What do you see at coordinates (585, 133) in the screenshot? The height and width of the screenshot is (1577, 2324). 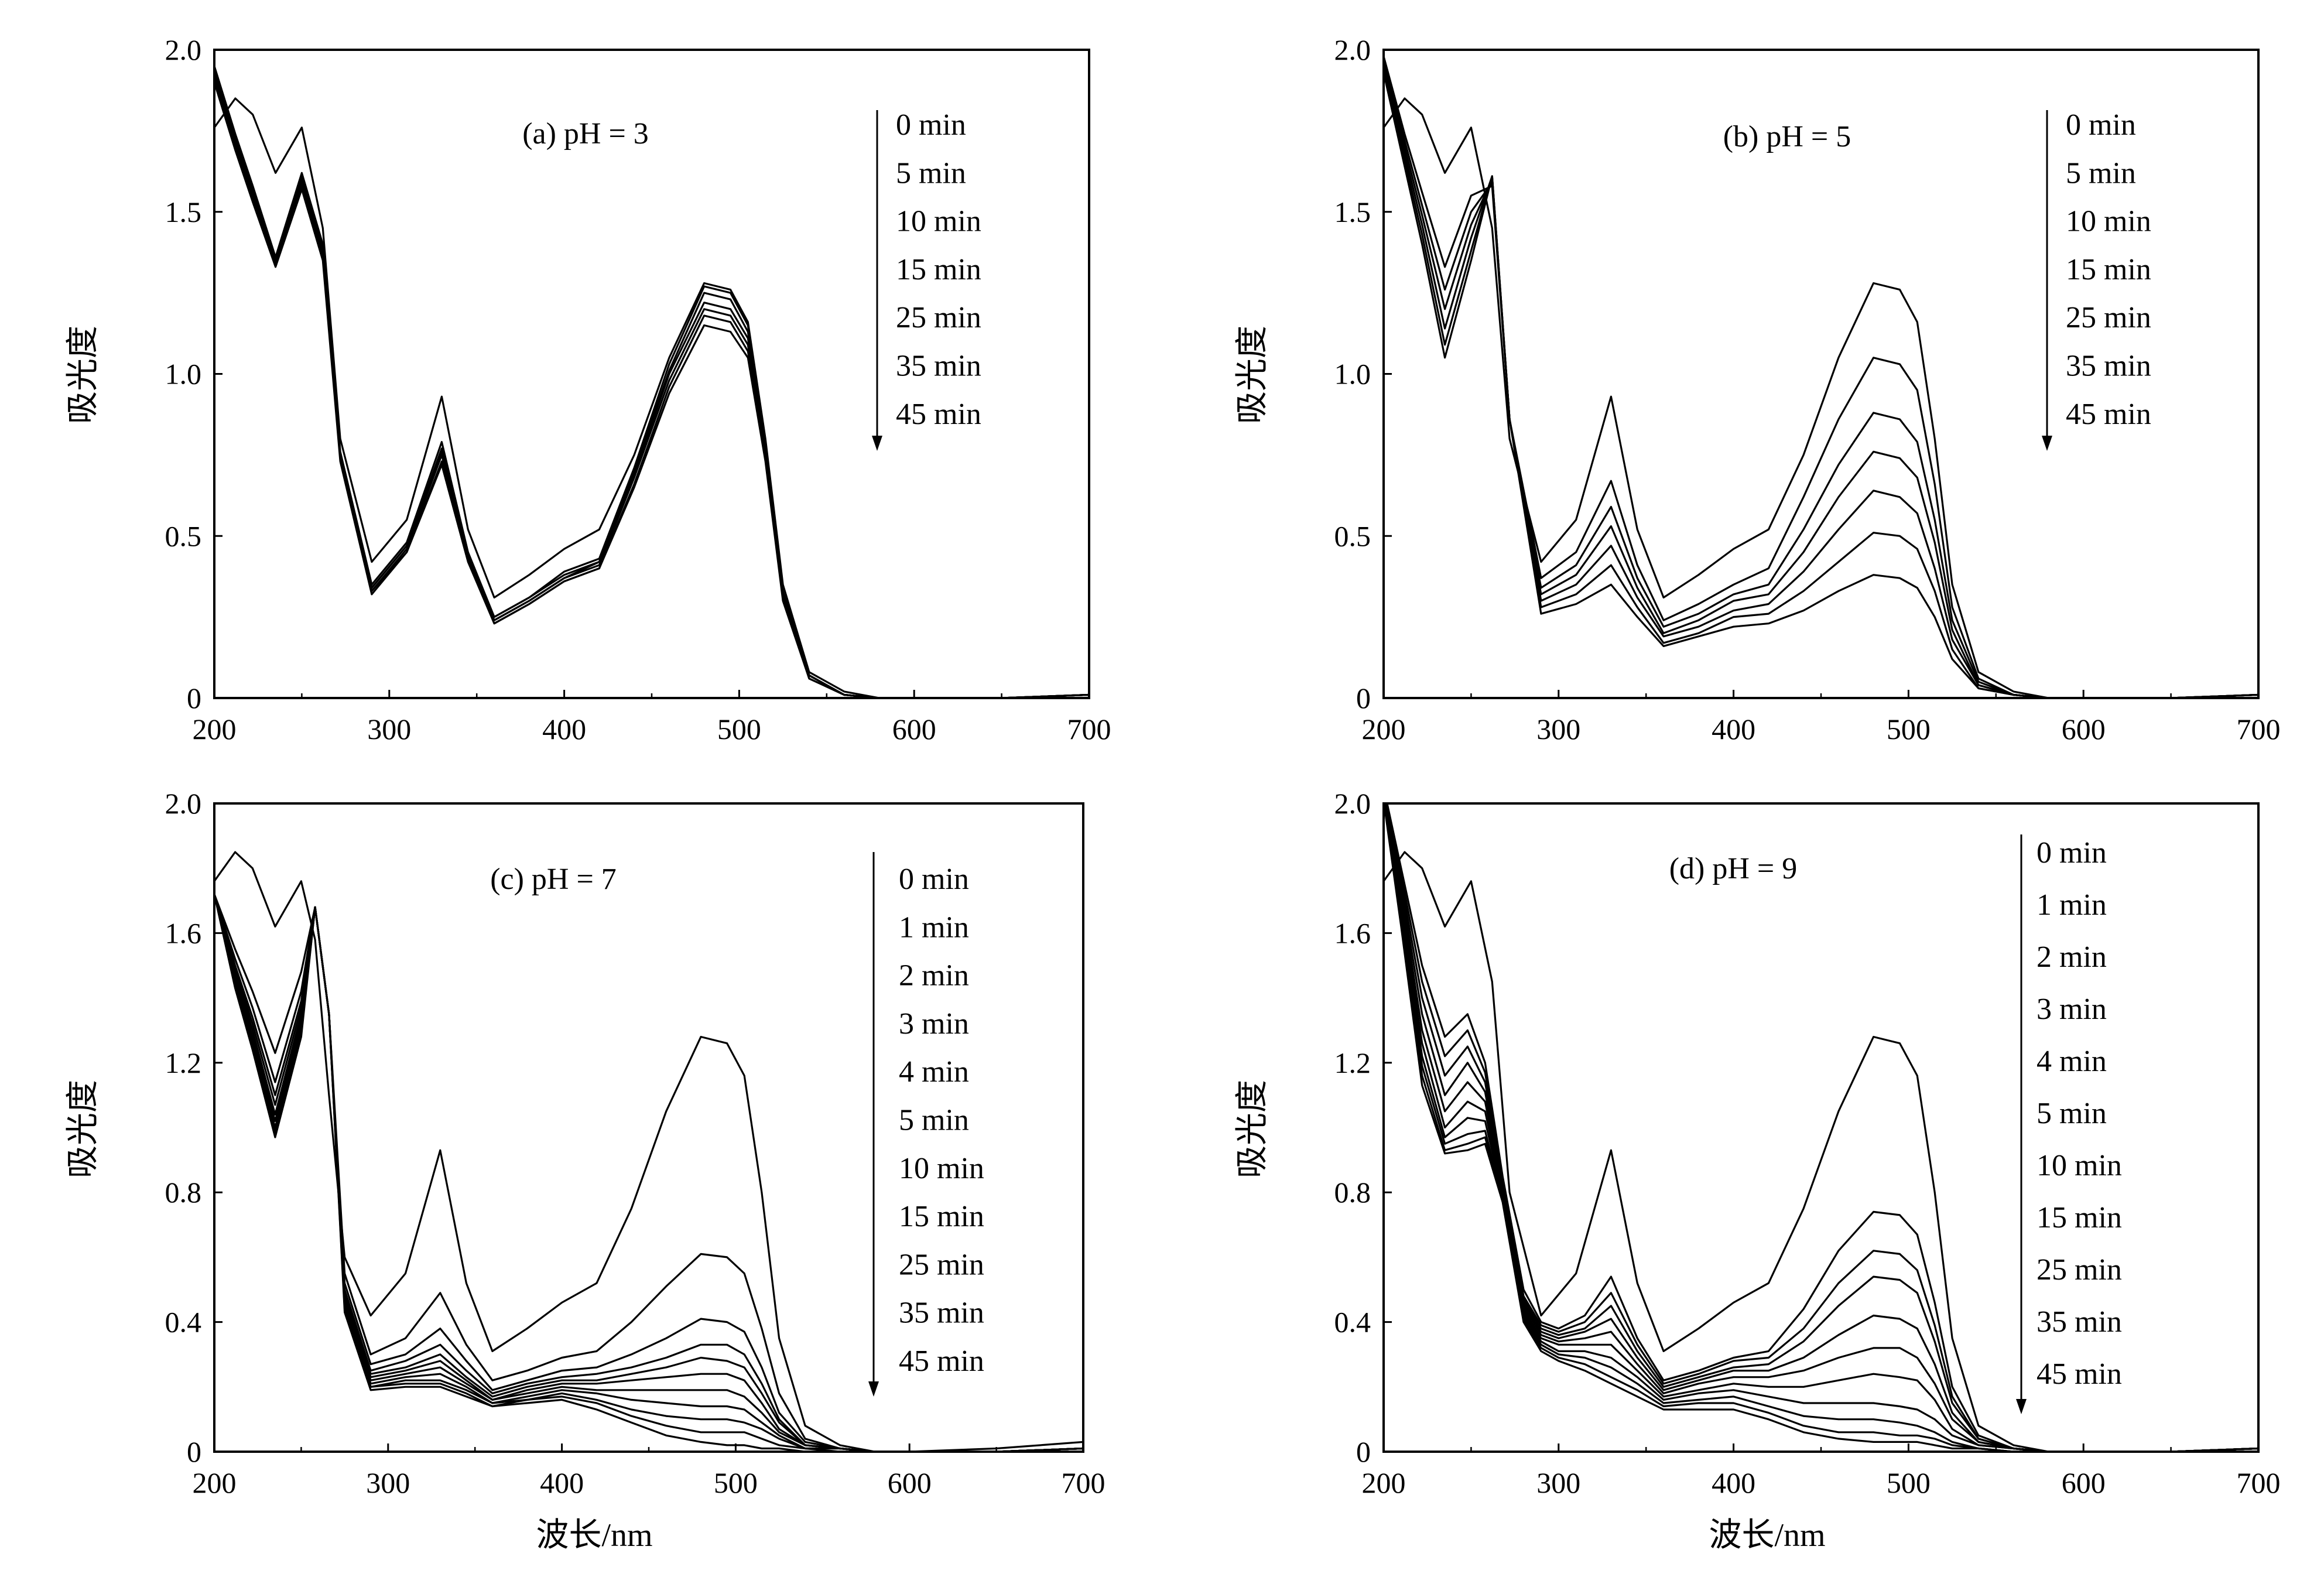 I see `panel-label: (a) pH = 3` at bounding box center [585, 133].